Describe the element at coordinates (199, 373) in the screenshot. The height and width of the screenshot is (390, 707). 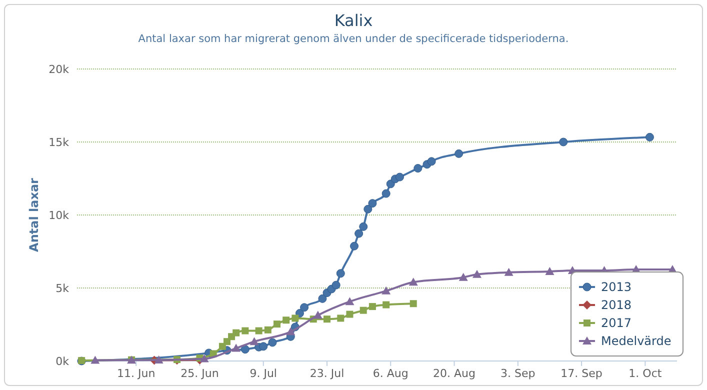
I see `x-tick-label: 25. Jun` at that location.